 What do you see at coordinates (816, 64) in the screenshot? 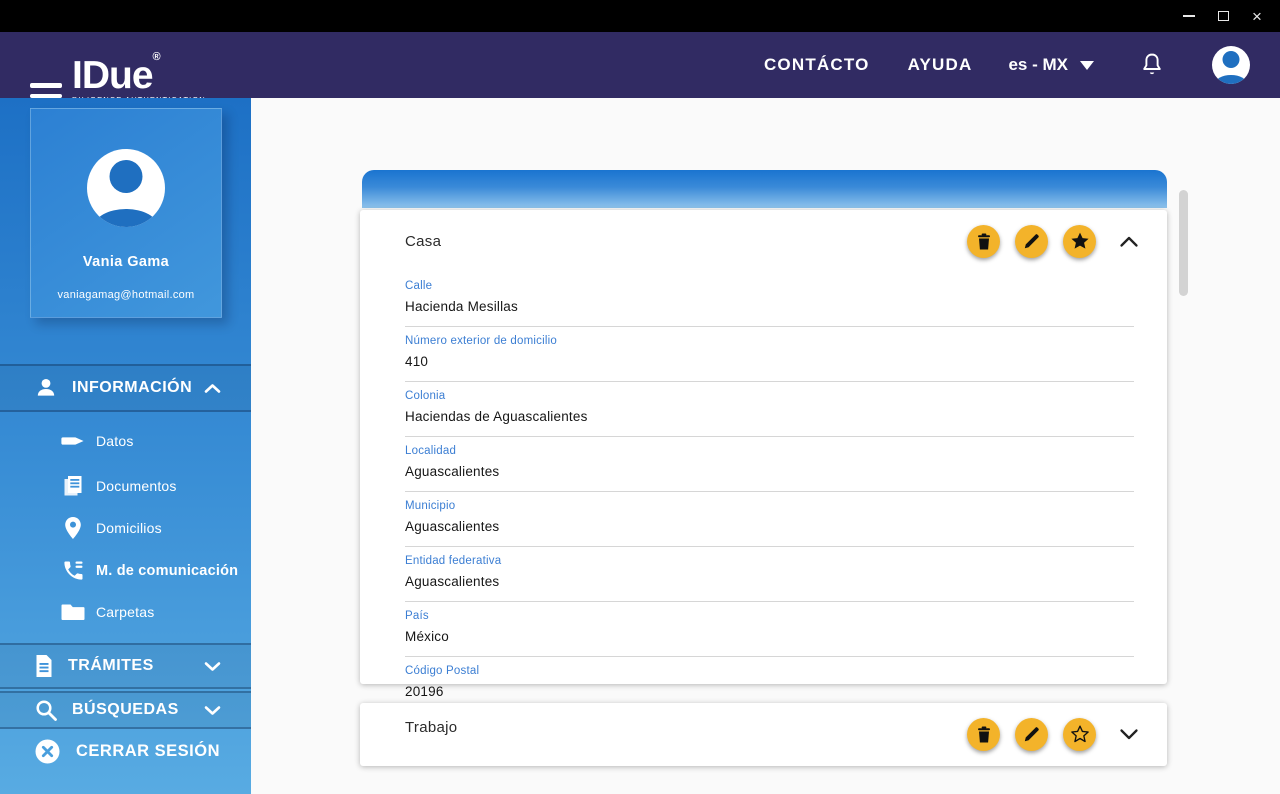
I see `contact-link: CONTÁCTO` at bounding box center [816, 64].